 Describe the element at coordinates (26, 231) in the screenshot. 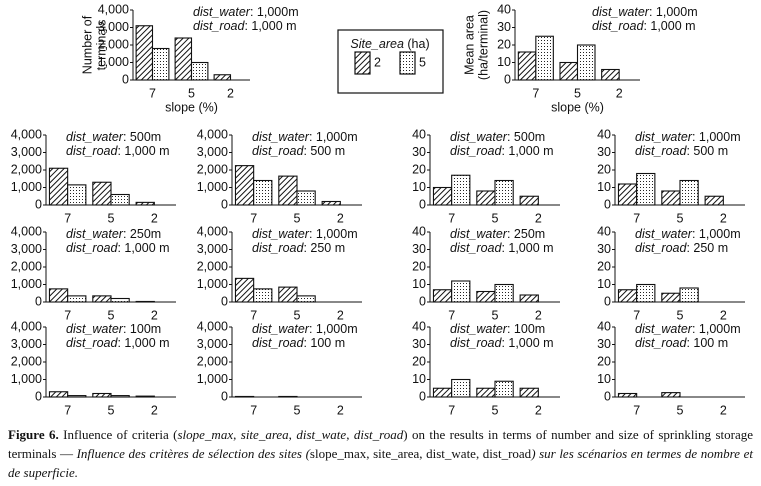

I see `y-tick-label: 4,000` at that location.